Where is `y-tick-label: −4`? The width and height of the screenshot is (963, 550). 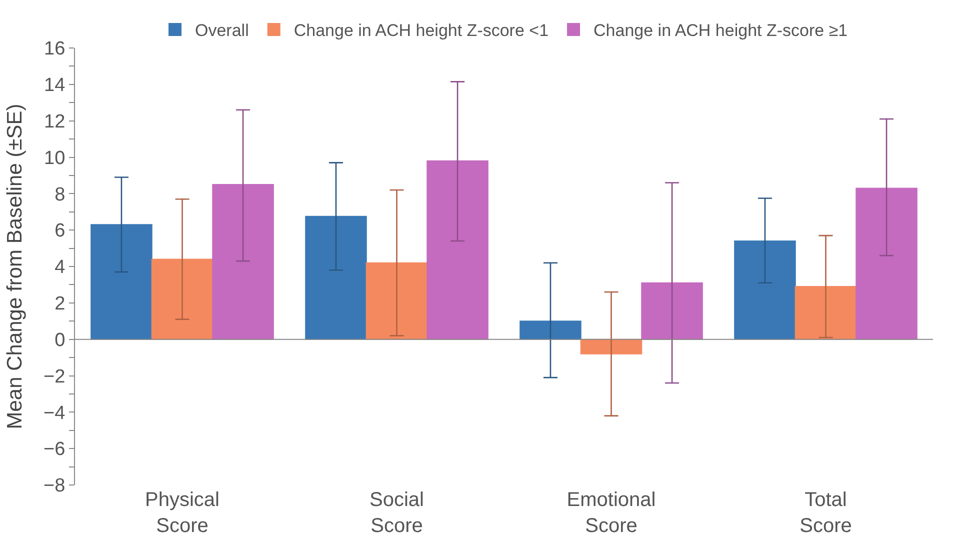 y-tick-label: −4 is located at coordinates (55, 413).